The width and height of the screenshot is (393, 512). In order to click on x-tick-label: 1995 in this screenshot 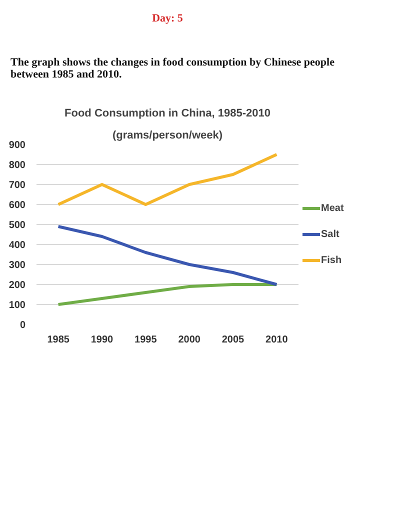, I will do `click(146, 340)`.